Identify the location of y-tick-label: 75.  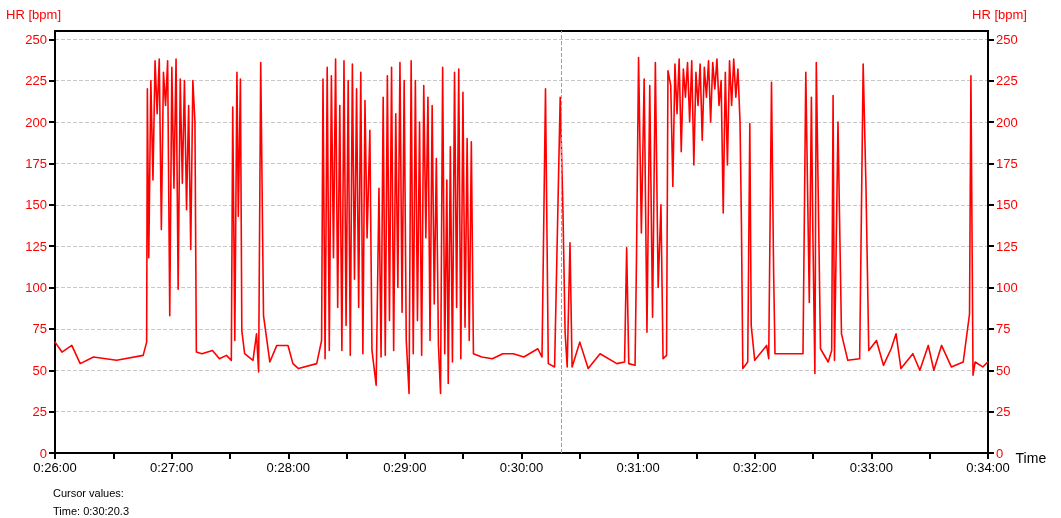
(39, 329).